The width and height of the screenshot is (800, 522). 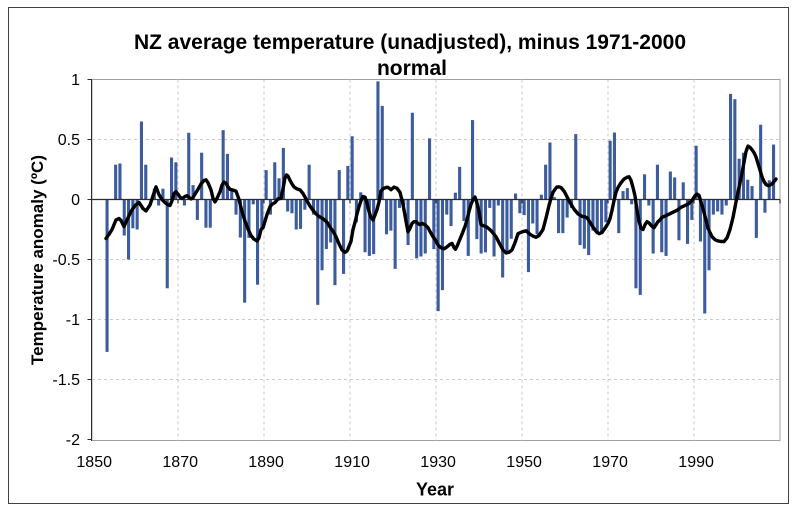 What do you see at coordinates (412, 68) in the screenshot?
I see `svg-text: normal` at bounding box center [412, 68].